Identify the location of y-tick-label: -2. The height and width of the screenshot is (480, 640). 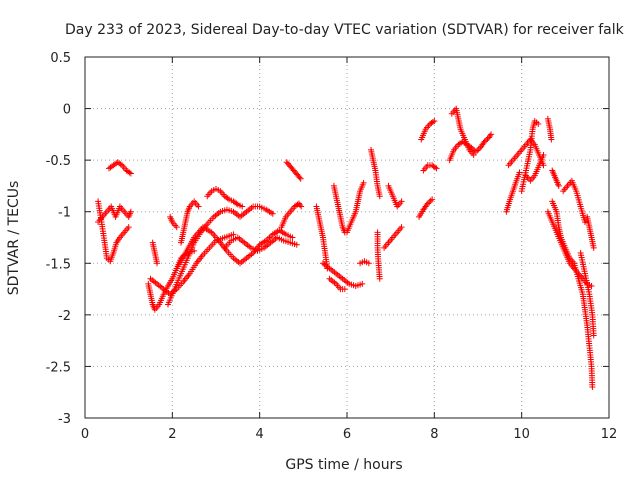
(64, 316).